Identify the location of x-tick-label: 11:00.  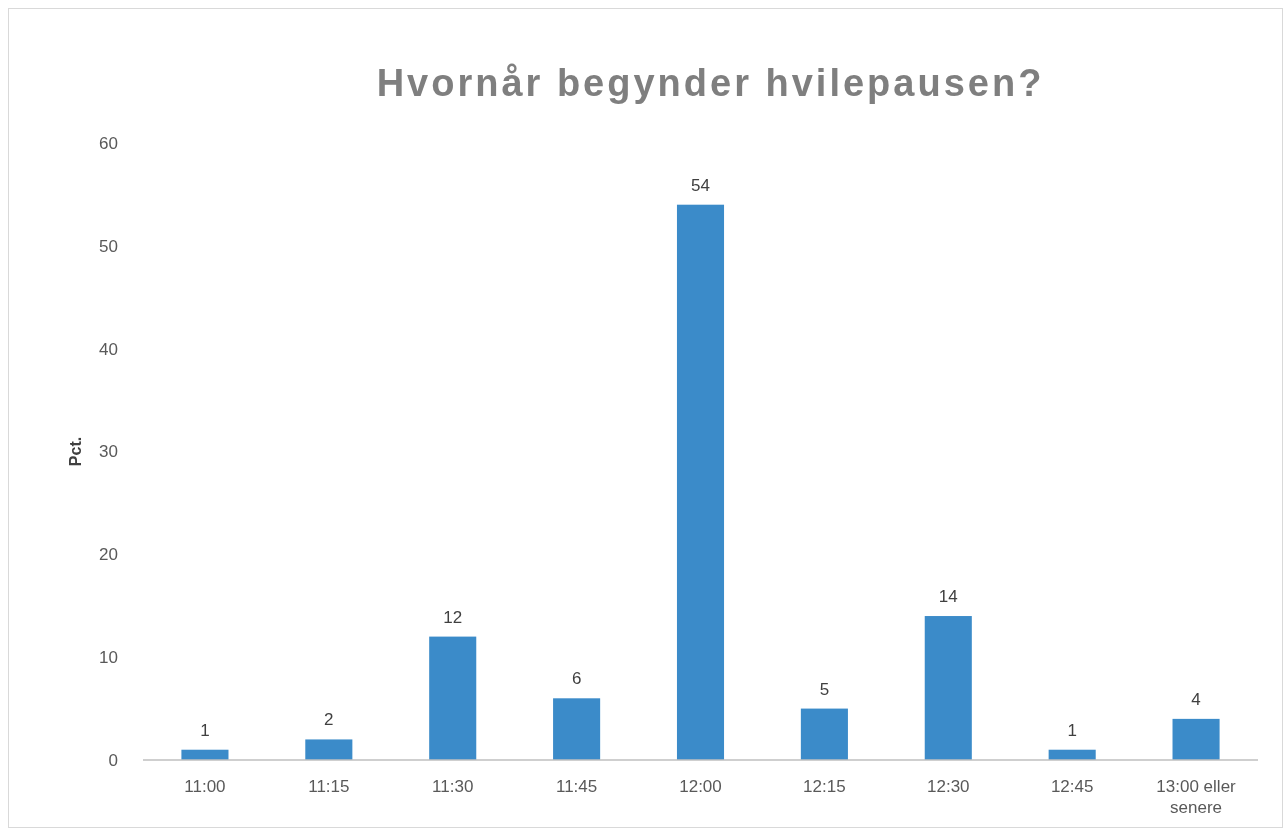
(205, 786).